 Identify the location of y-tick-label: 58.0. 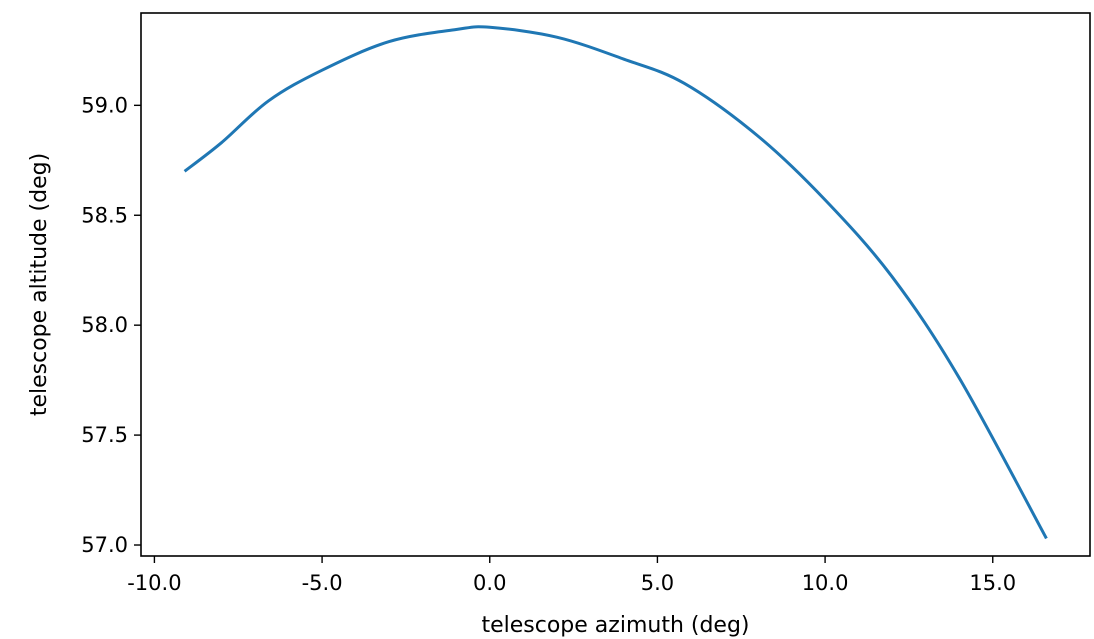
(104, 325).